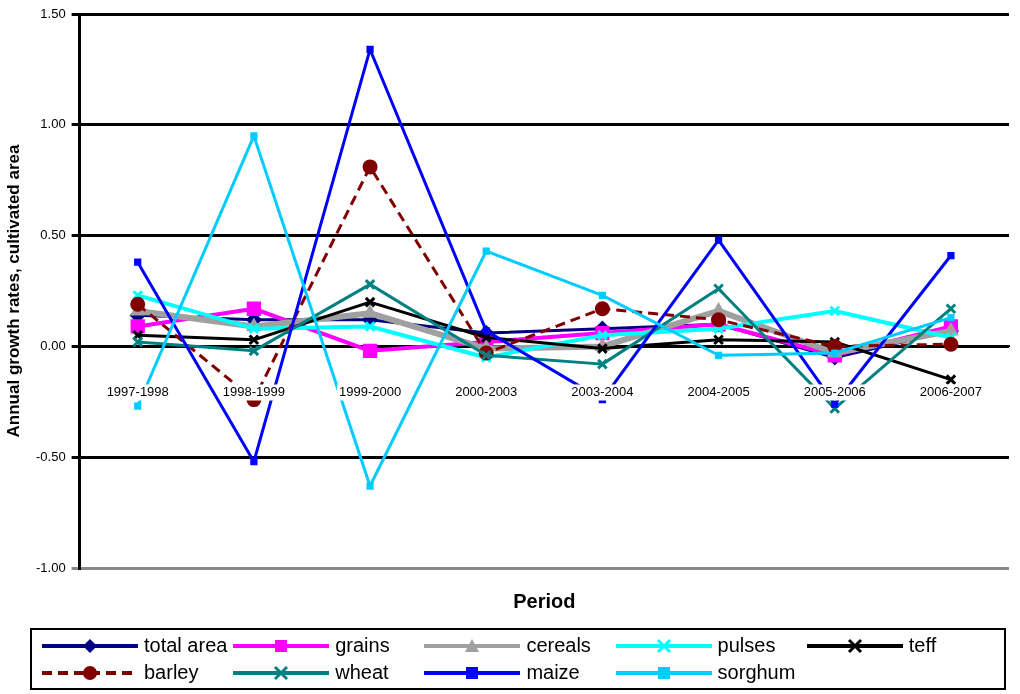 The image size is (1020, 694). I want to click on legend-label: pulses, so click(746, 645).